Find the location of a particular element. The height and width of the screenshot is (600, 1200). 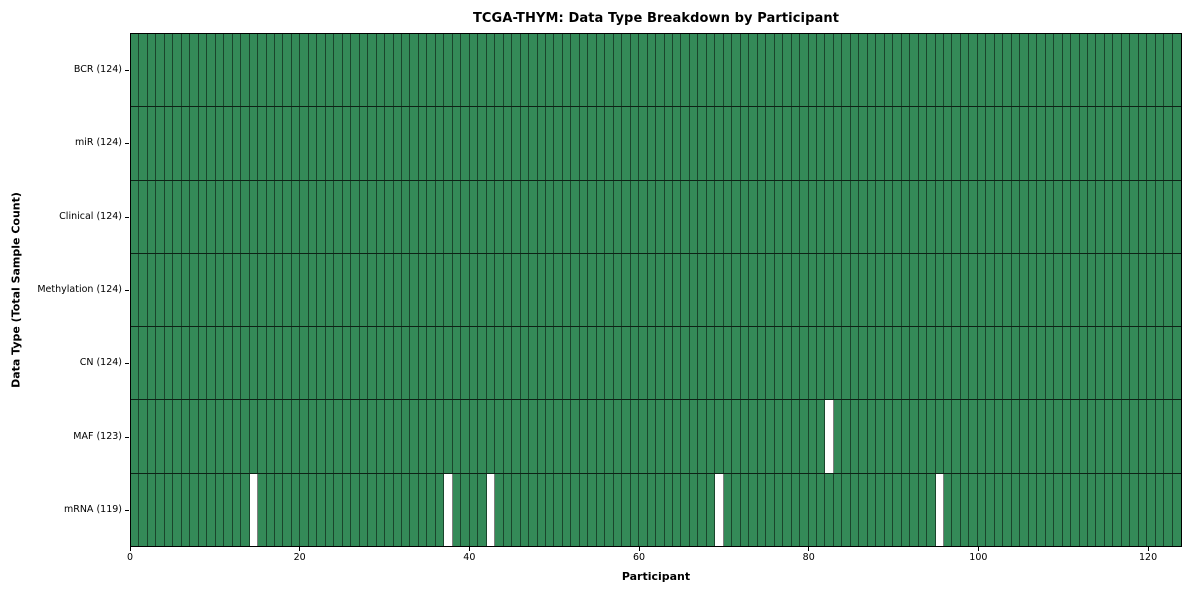

x-tick-mark is located at coordinates (978, 549).